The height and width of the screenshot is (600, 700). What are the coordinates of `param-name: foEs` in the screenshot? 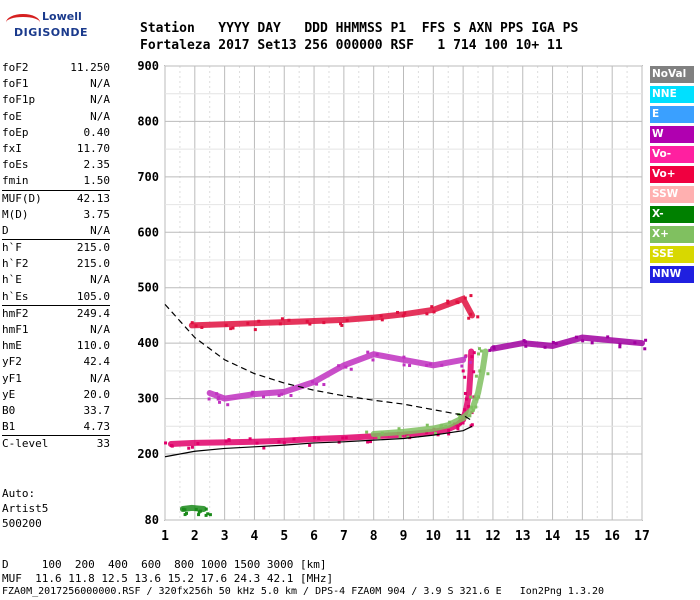 It's located at (15, 165).